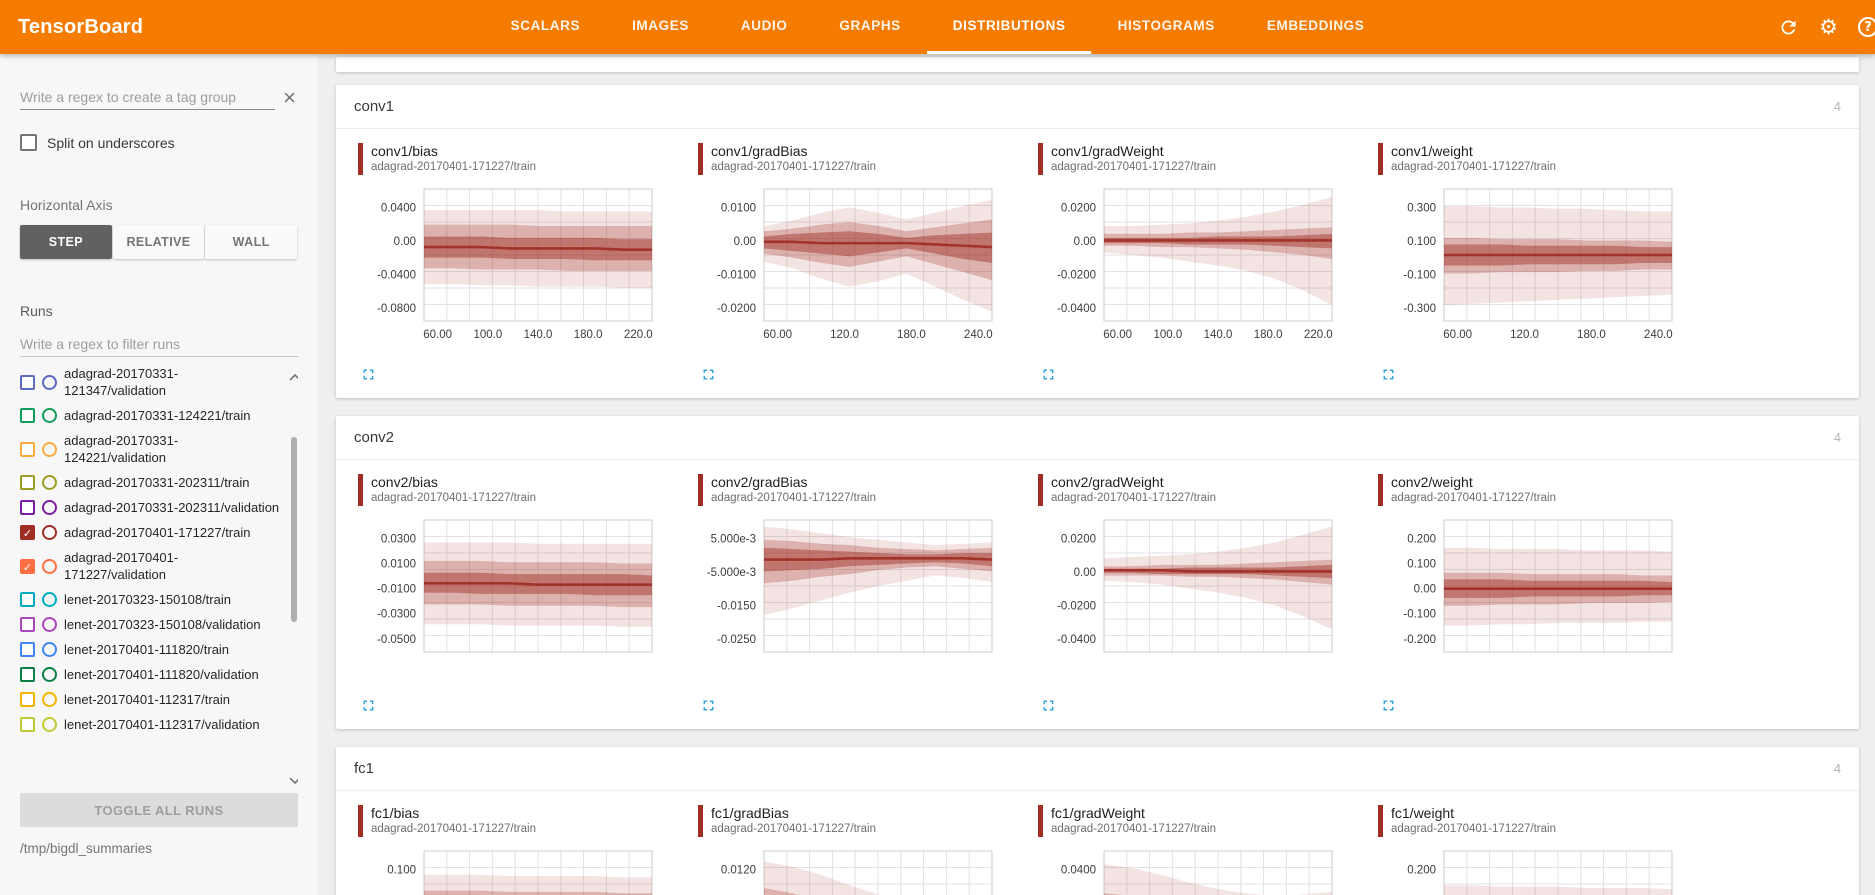 Image resolution: width=1875 pixels, height=895 pixels. What do you see at coordinates (1421, 539) in the screenshot?
I see `y-tick-label: 0.200` at bounding box center [1421, 539].